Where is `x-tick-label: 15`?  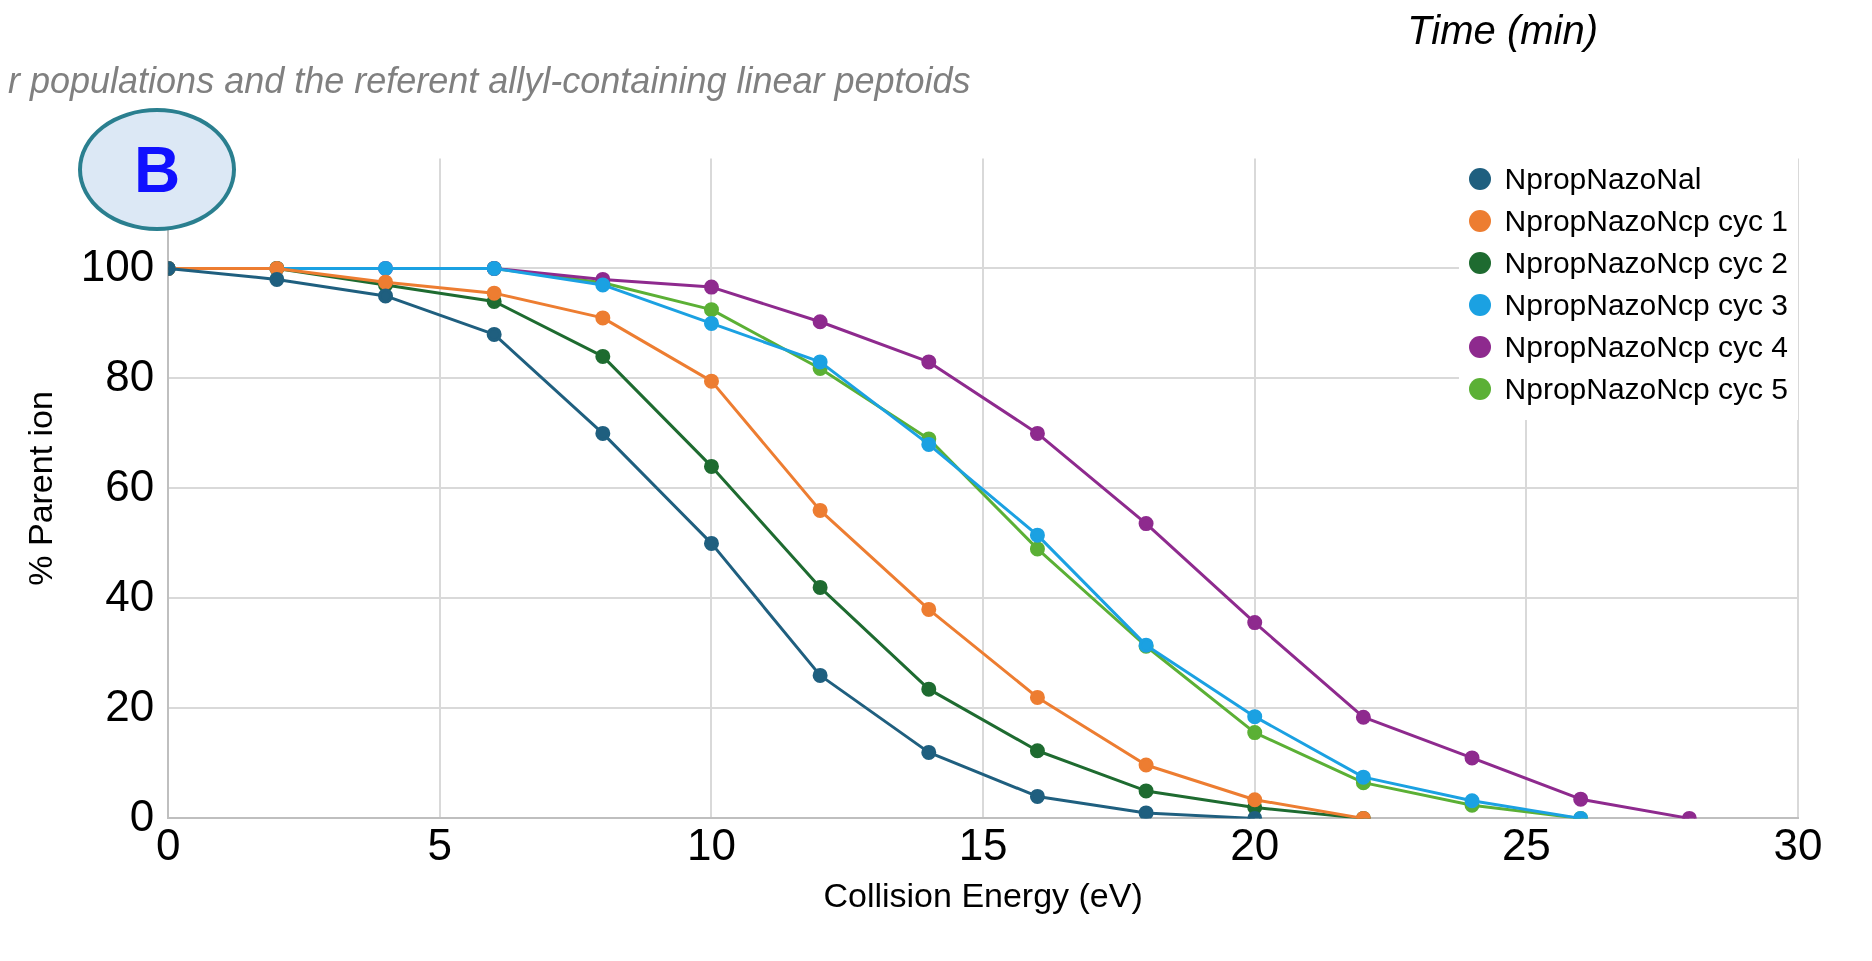 x-tick-label: 15 is located at coordinates (983, 844).